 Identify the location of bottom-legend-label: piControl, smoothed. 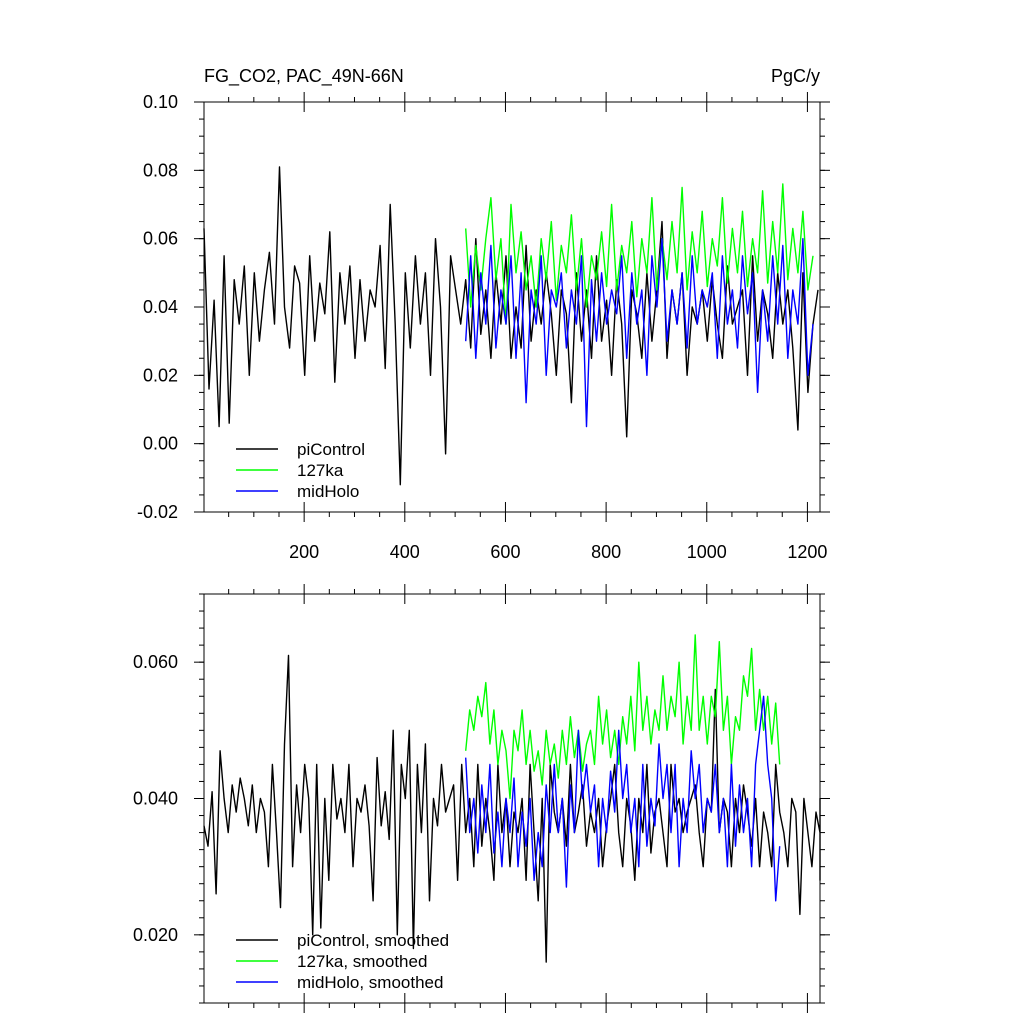
(373, 940).